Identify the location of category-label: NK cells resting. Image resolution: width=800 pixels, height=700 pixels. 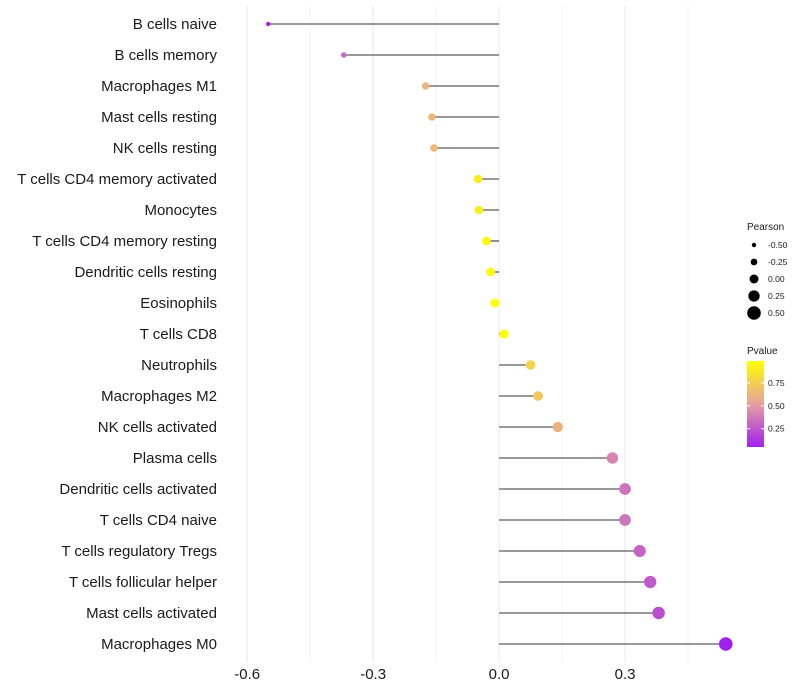
(165, 148).